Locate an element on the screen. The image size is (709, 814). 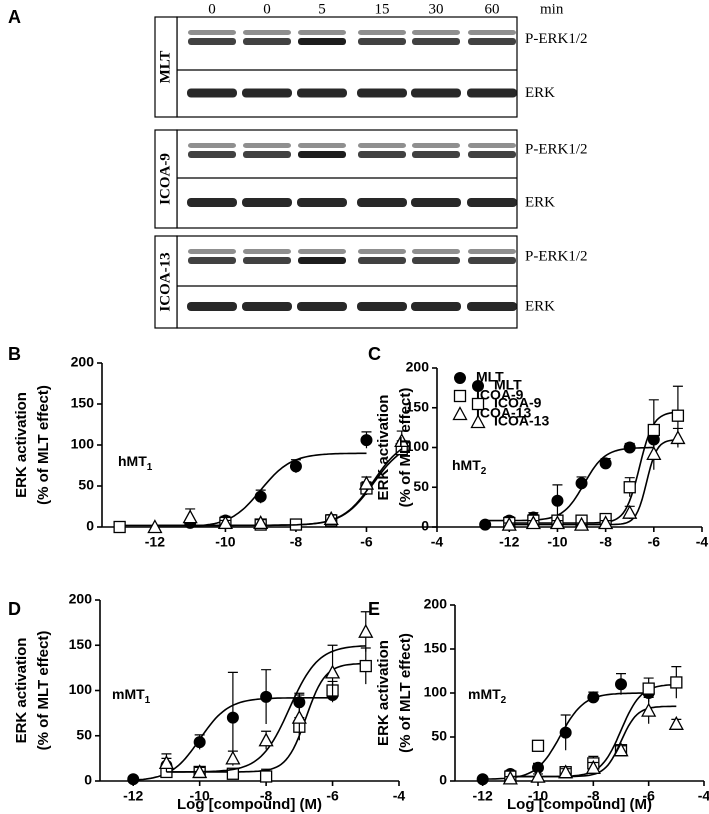
legend-marker is located at coordinates (460, 396).